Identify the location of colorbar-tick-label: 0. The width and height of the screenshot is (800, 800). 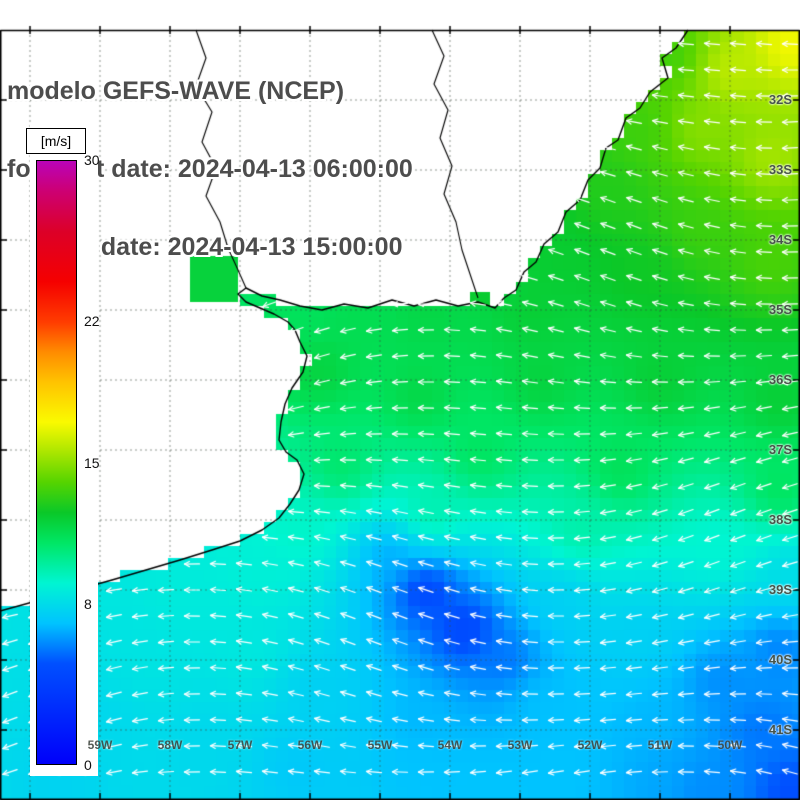
(88, 765).